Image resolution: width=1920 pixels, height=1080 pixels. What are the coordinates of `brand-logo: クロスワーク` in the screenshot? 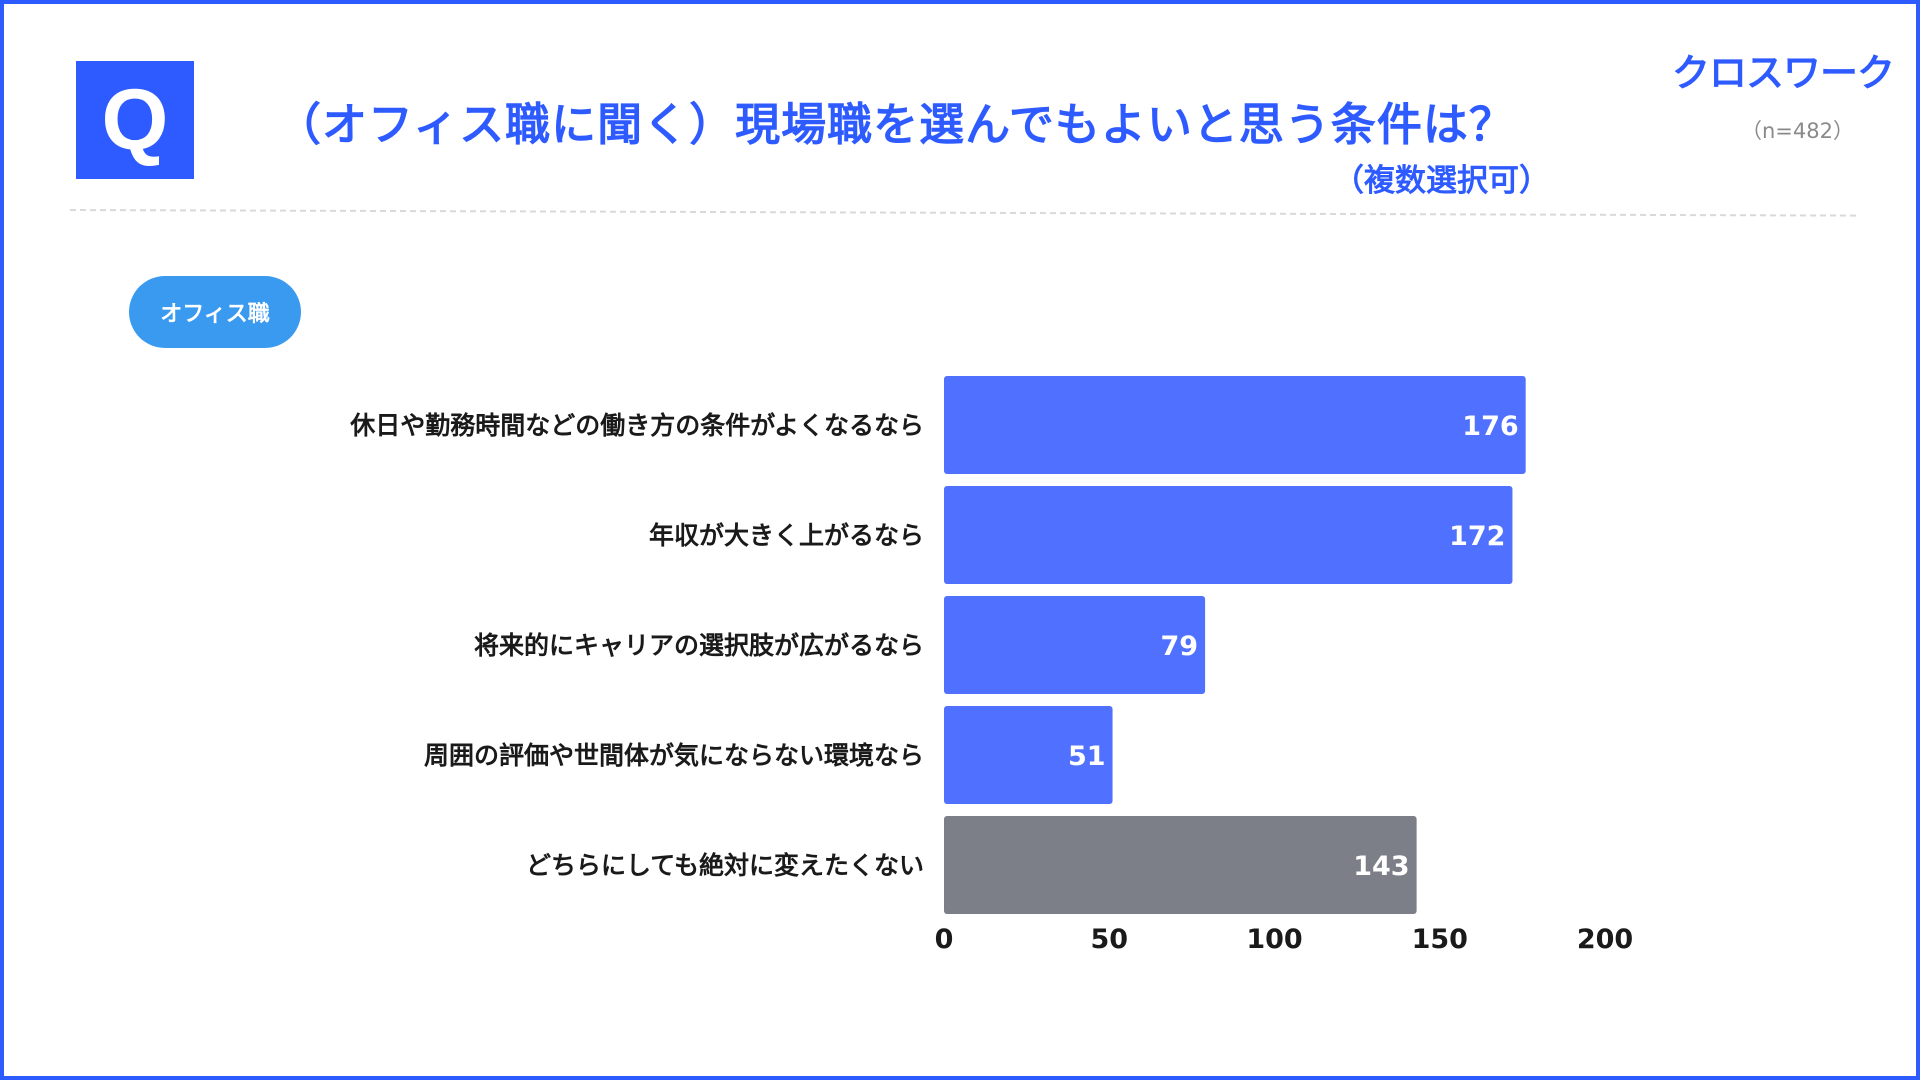 It's located at (1783, 73).